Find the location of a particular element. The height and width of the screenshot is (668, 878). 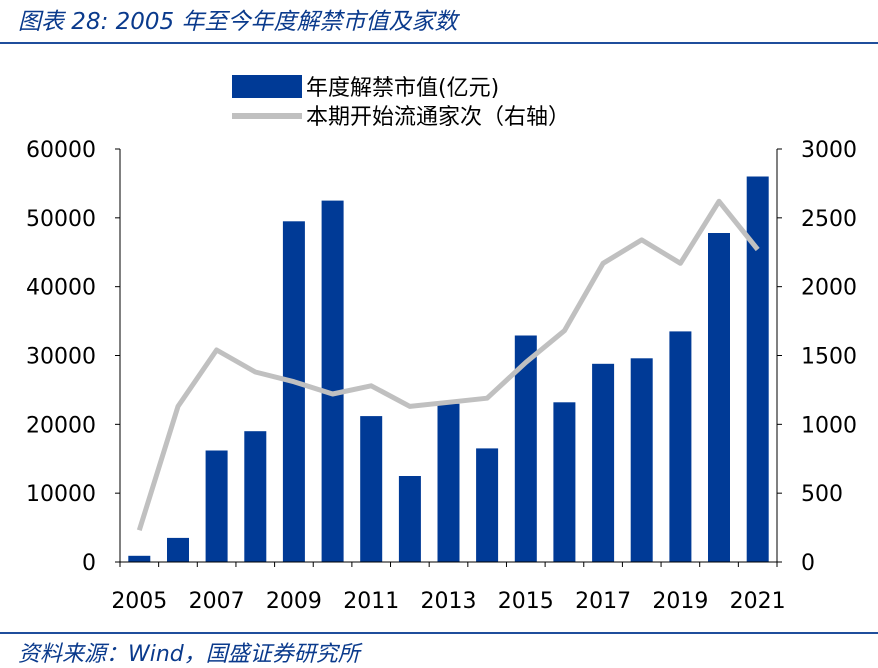

x-tick-label: 2005 is located at coordinates (139, 601).